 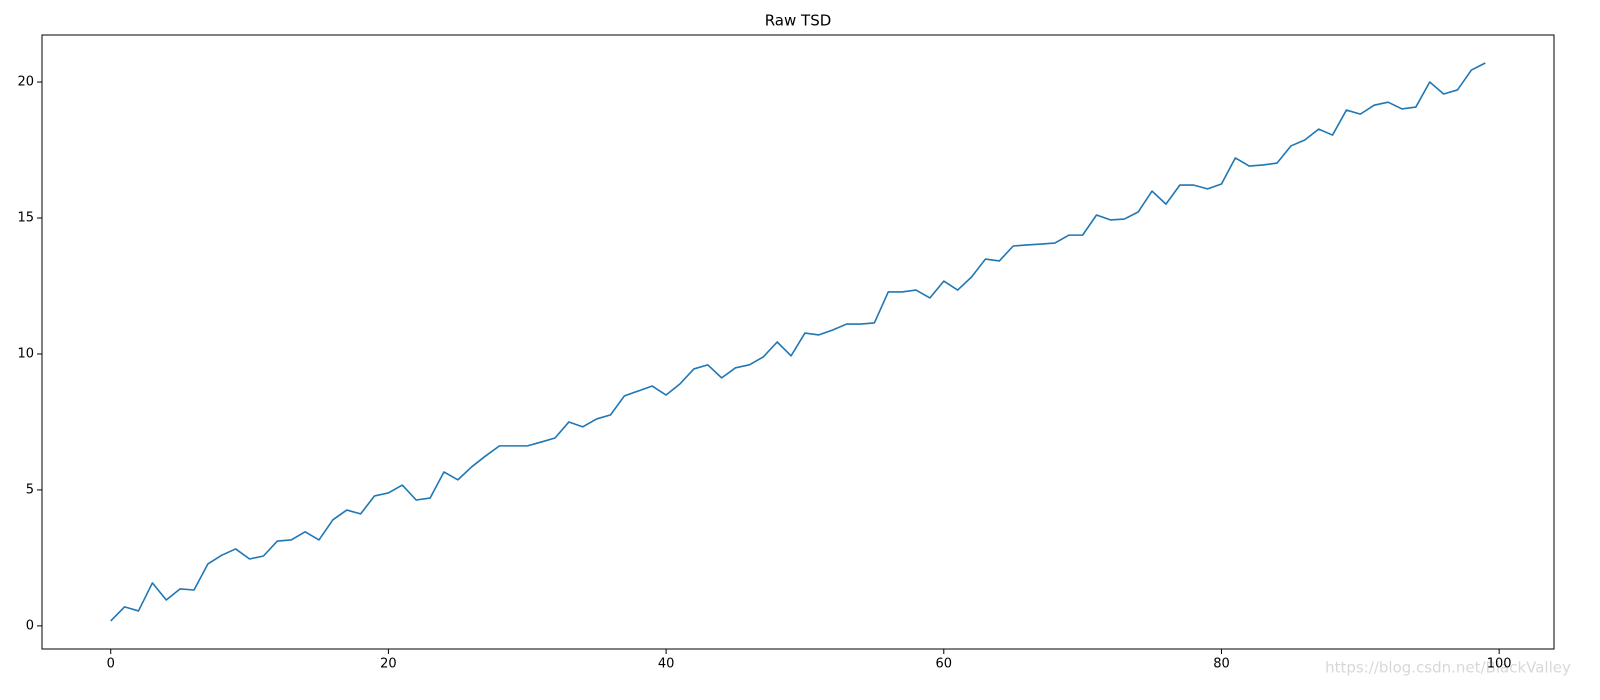 I want to click on watermark: https://blog.csdn.net/BlackValley, so click(x=1448, y=668).